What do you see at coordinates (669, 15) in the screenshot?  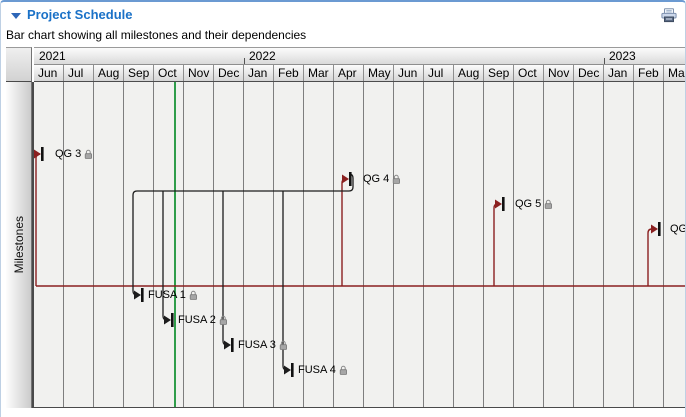 I see `printer-icon` at bounding box center [669, 15].